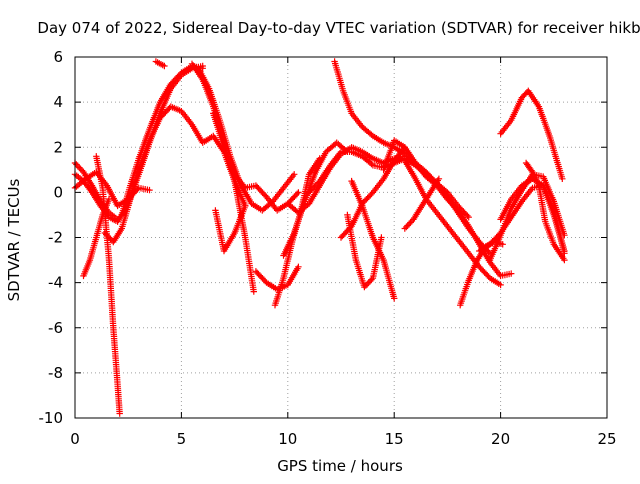 The image size is (640, 484). Describe the element at coordinates (58, 192) in the screenshot. I see `y-tick-label: 0` at that location.